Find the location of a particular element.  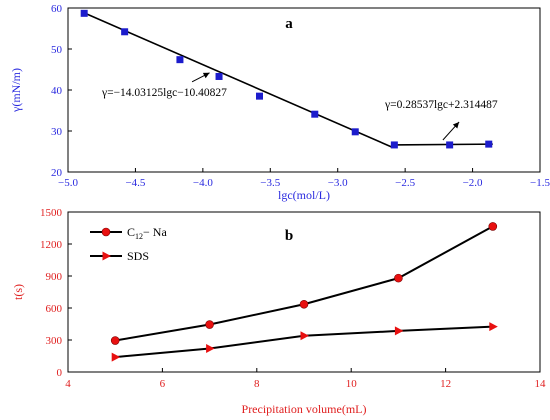

panel-b-y-tick-label: 300 is located at coordinates (54, 341).